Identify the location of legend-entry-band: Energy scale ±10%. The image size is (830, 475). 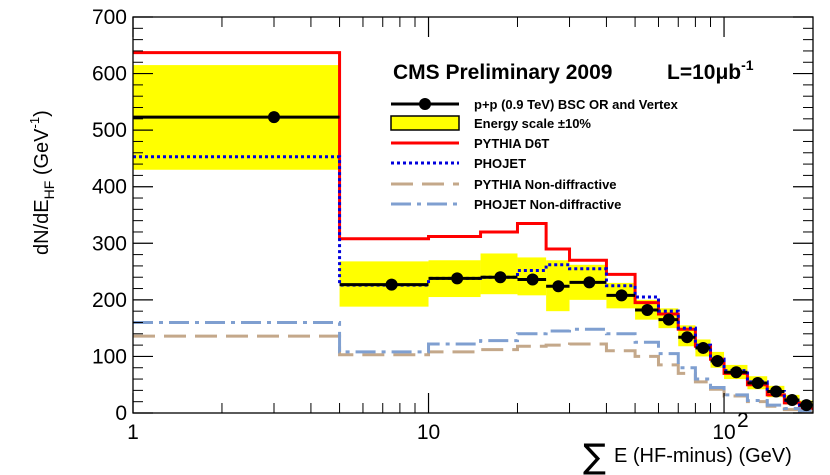
(490, 123).